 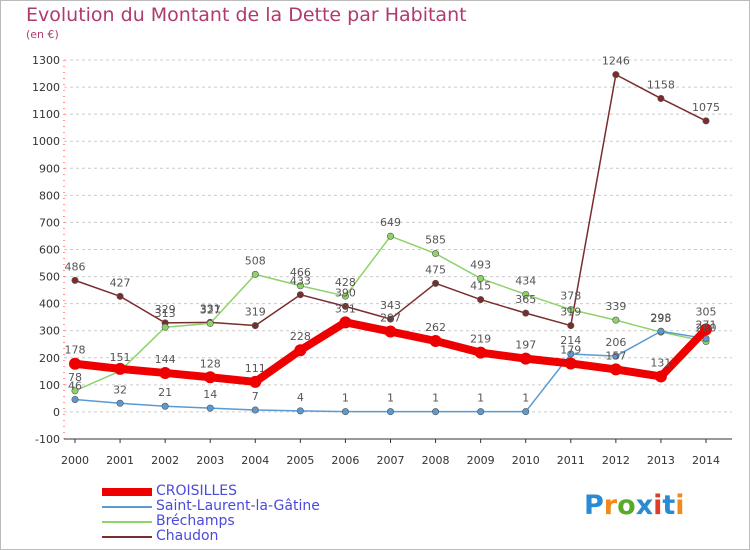 I want to click on data-label: 262, so click(x=435, y=327).